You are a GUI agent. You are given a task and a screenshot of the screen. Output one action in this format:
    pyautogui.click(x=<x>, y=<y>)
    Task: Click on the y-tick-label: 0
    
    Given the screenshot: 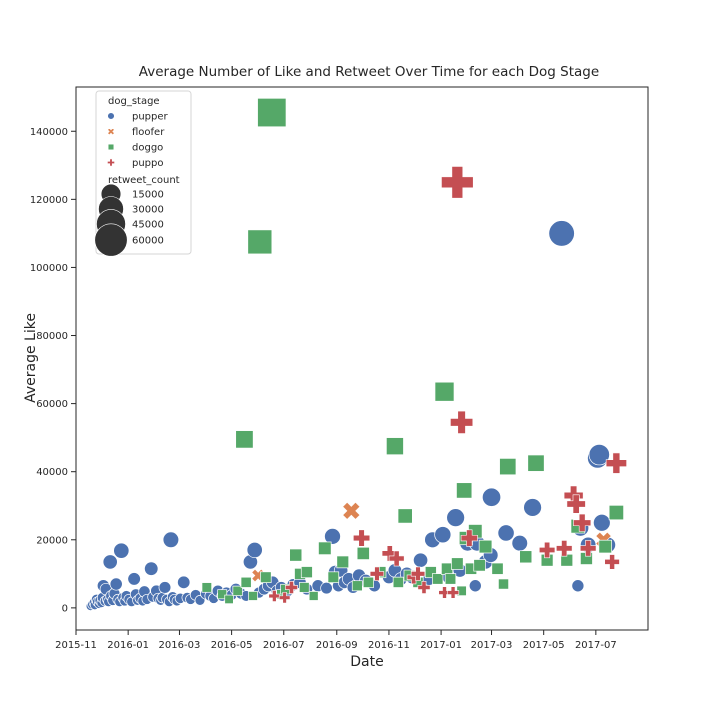 What is the action you would take?
    pyautogui.click(x=65, y=608)
    